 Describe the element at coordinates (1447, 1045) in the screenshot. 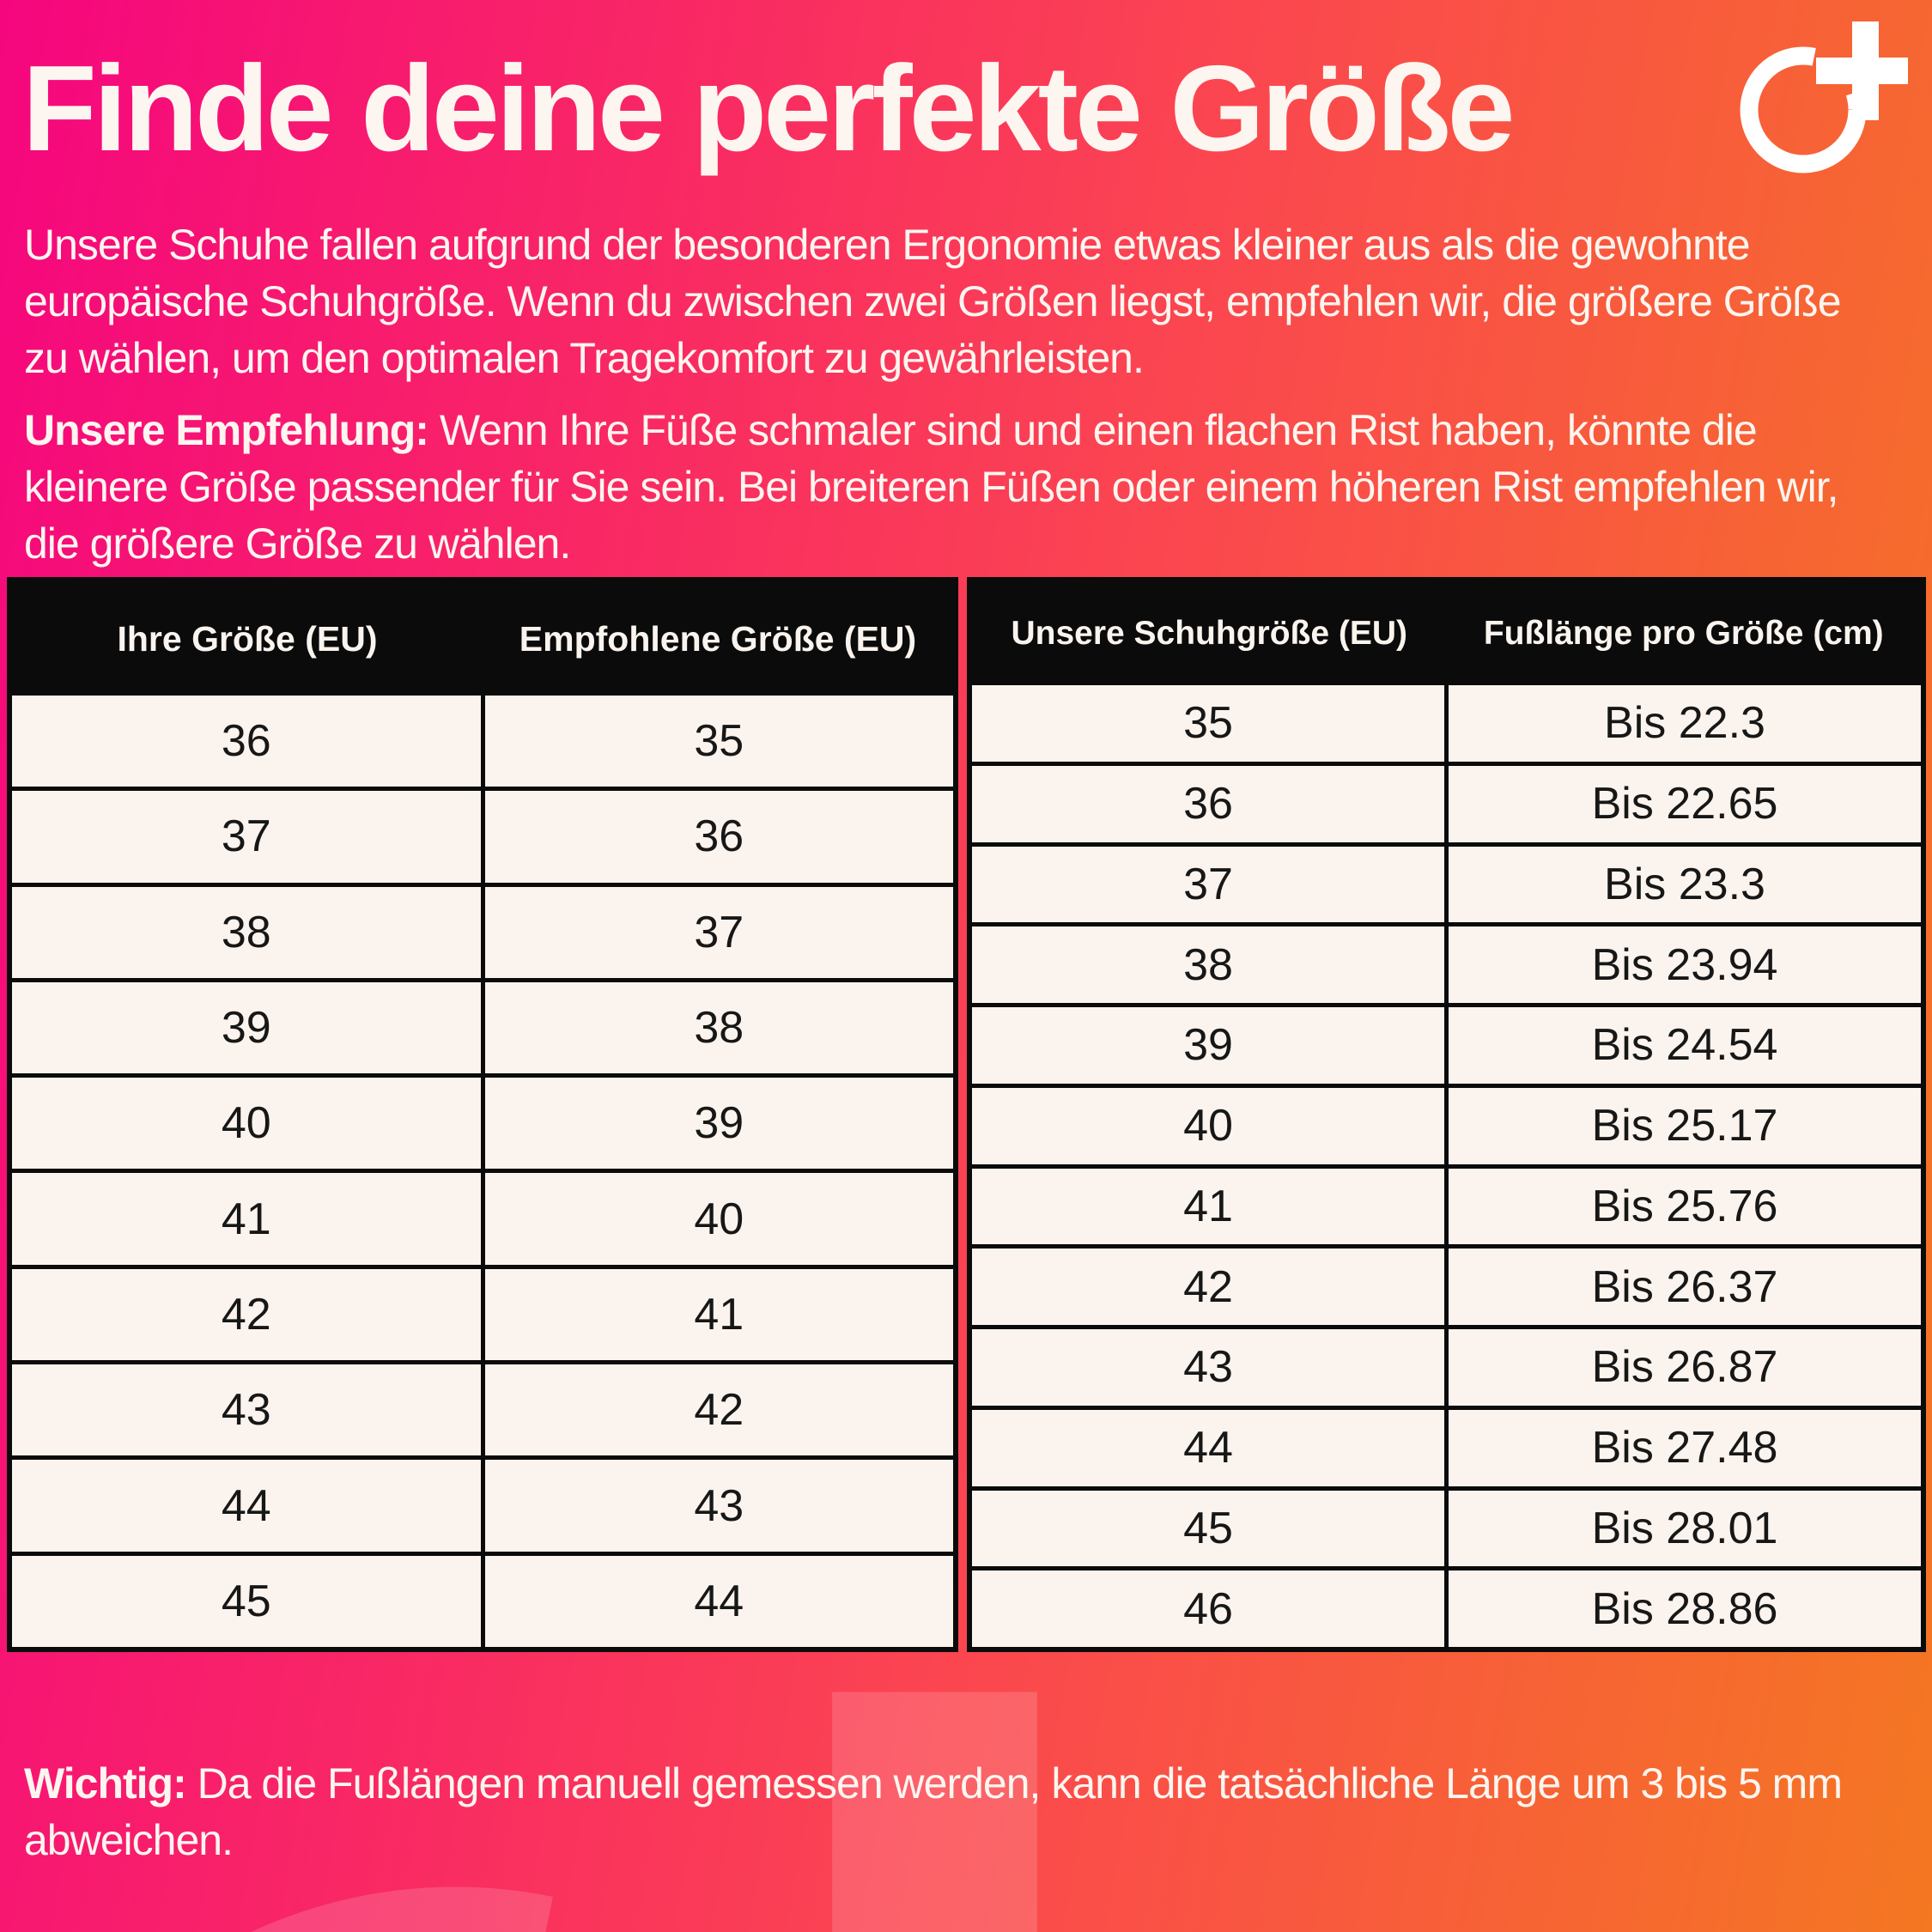

I see `table-row: 39 Bis 24.54` at that location.